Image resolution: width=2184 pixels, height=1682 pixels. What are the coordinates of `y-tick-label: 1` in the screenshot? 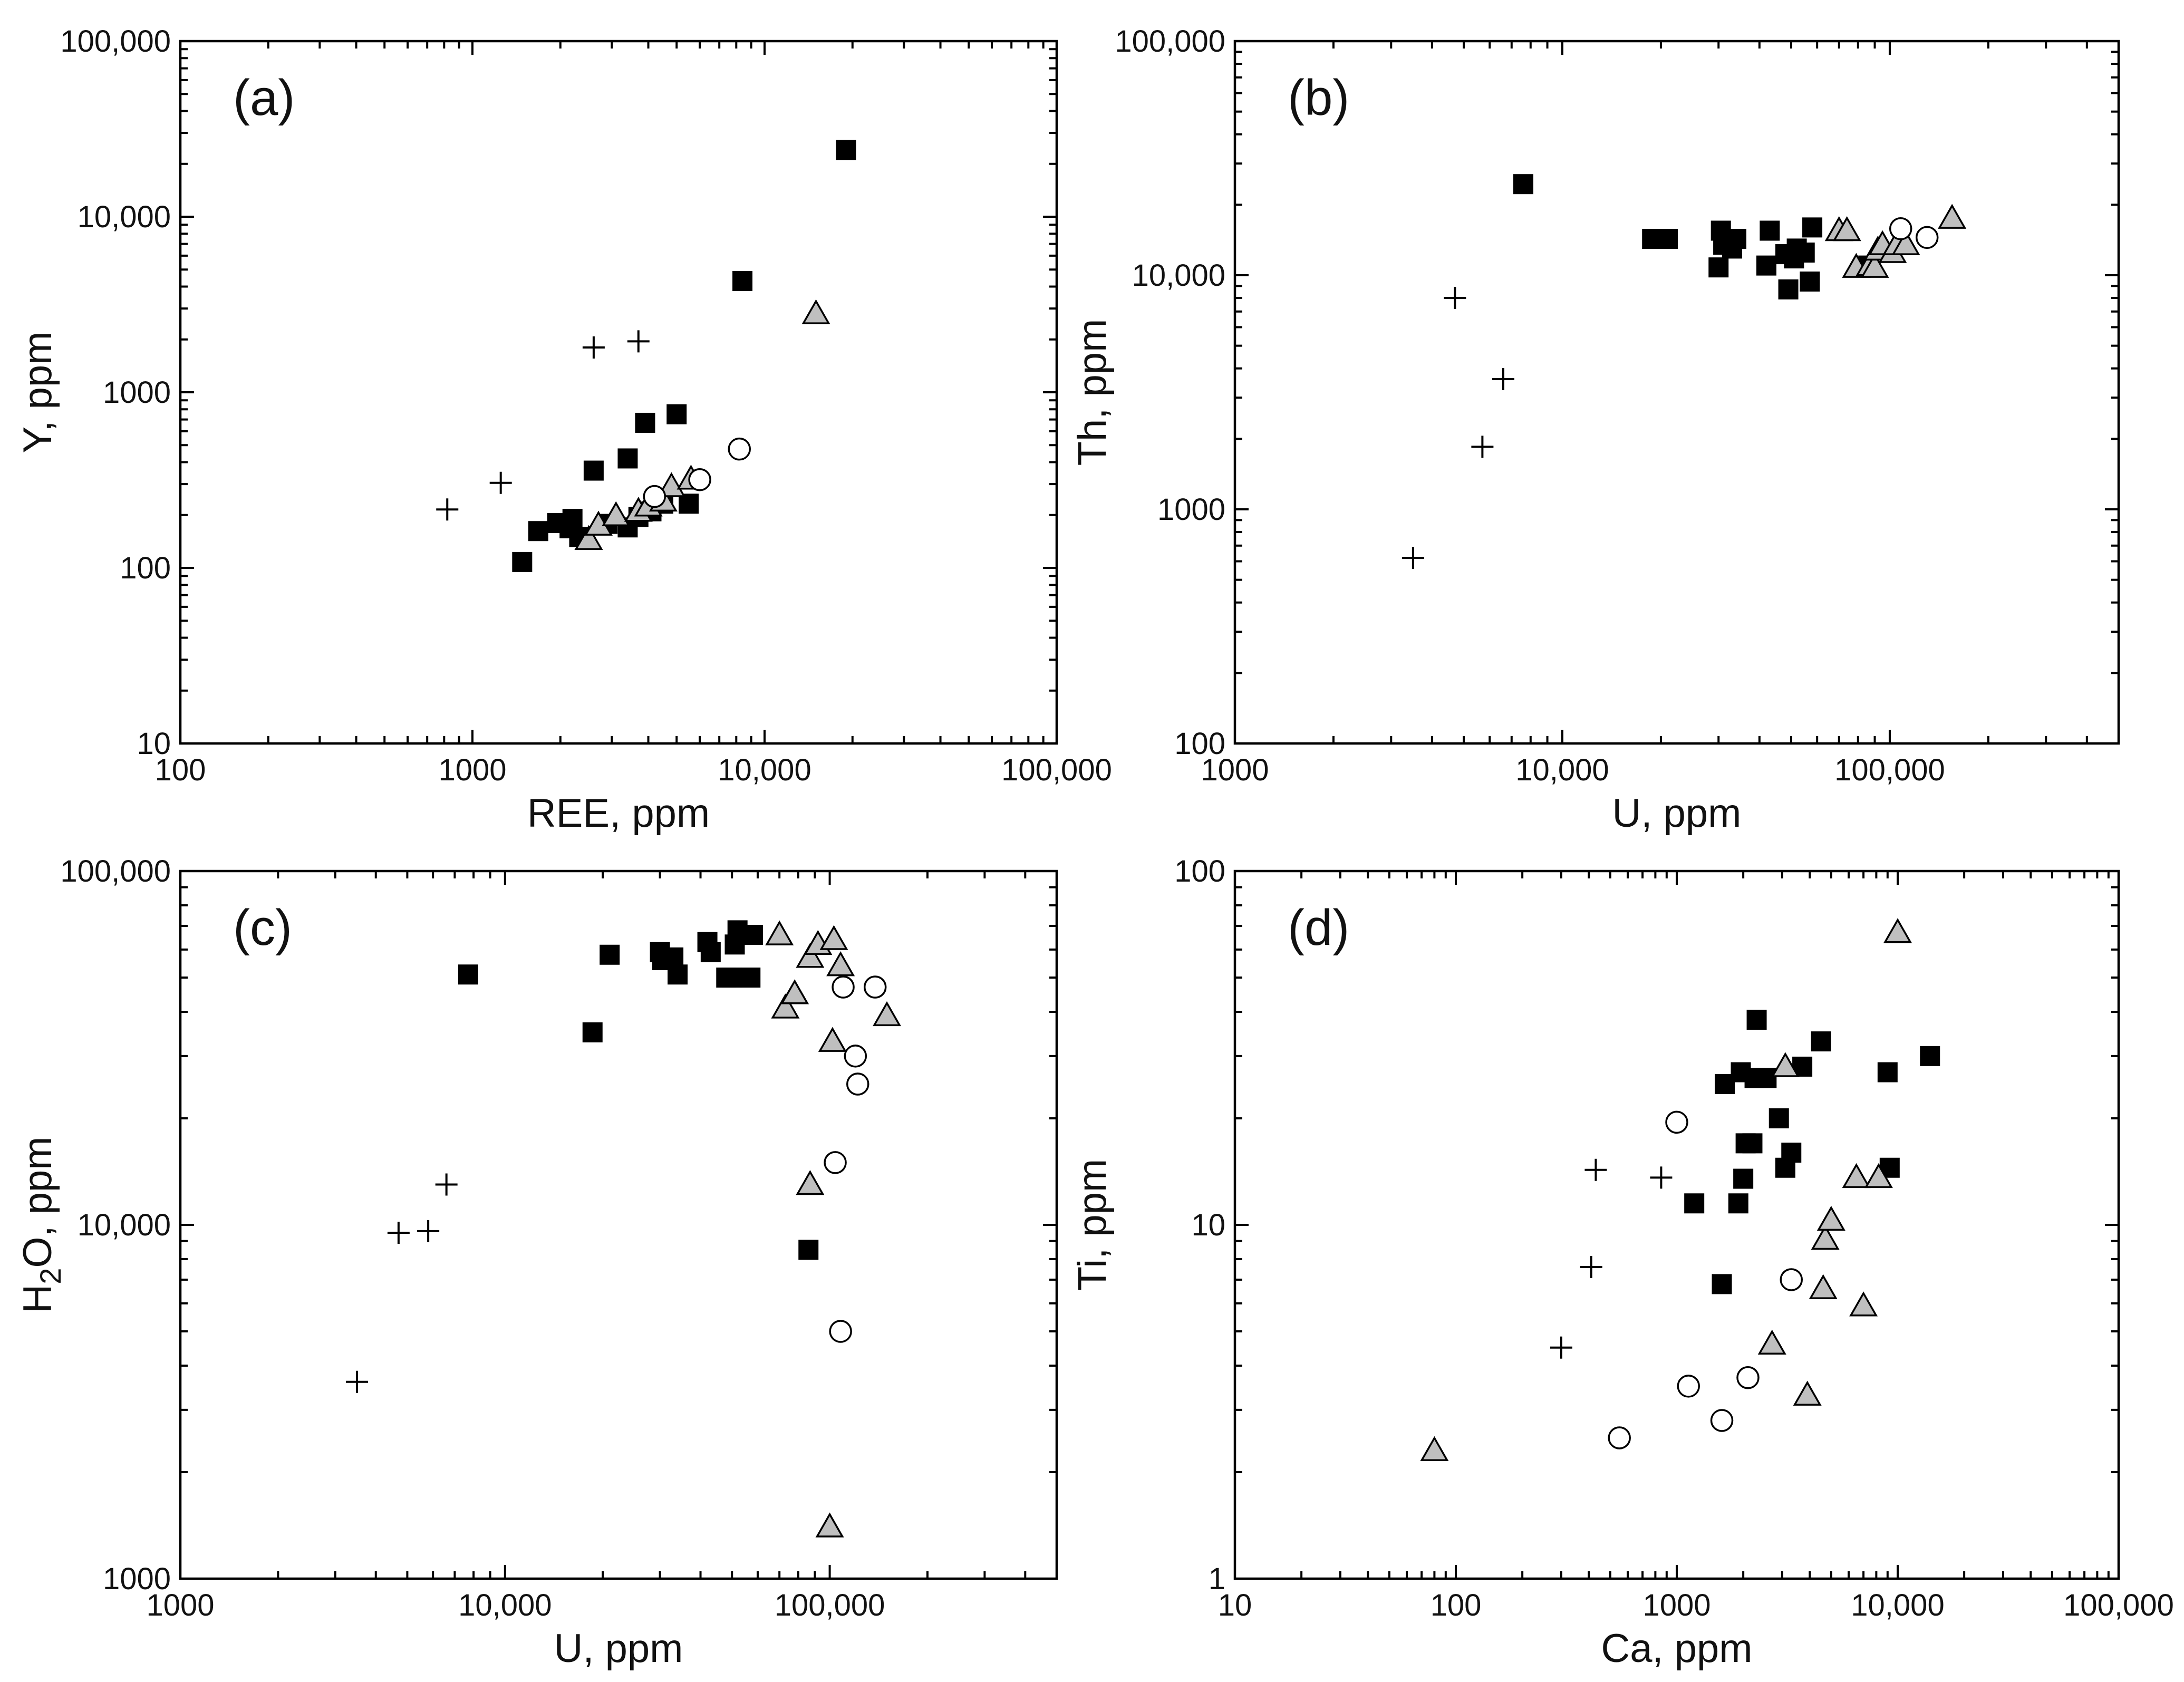 It's located at (1217, 1579).